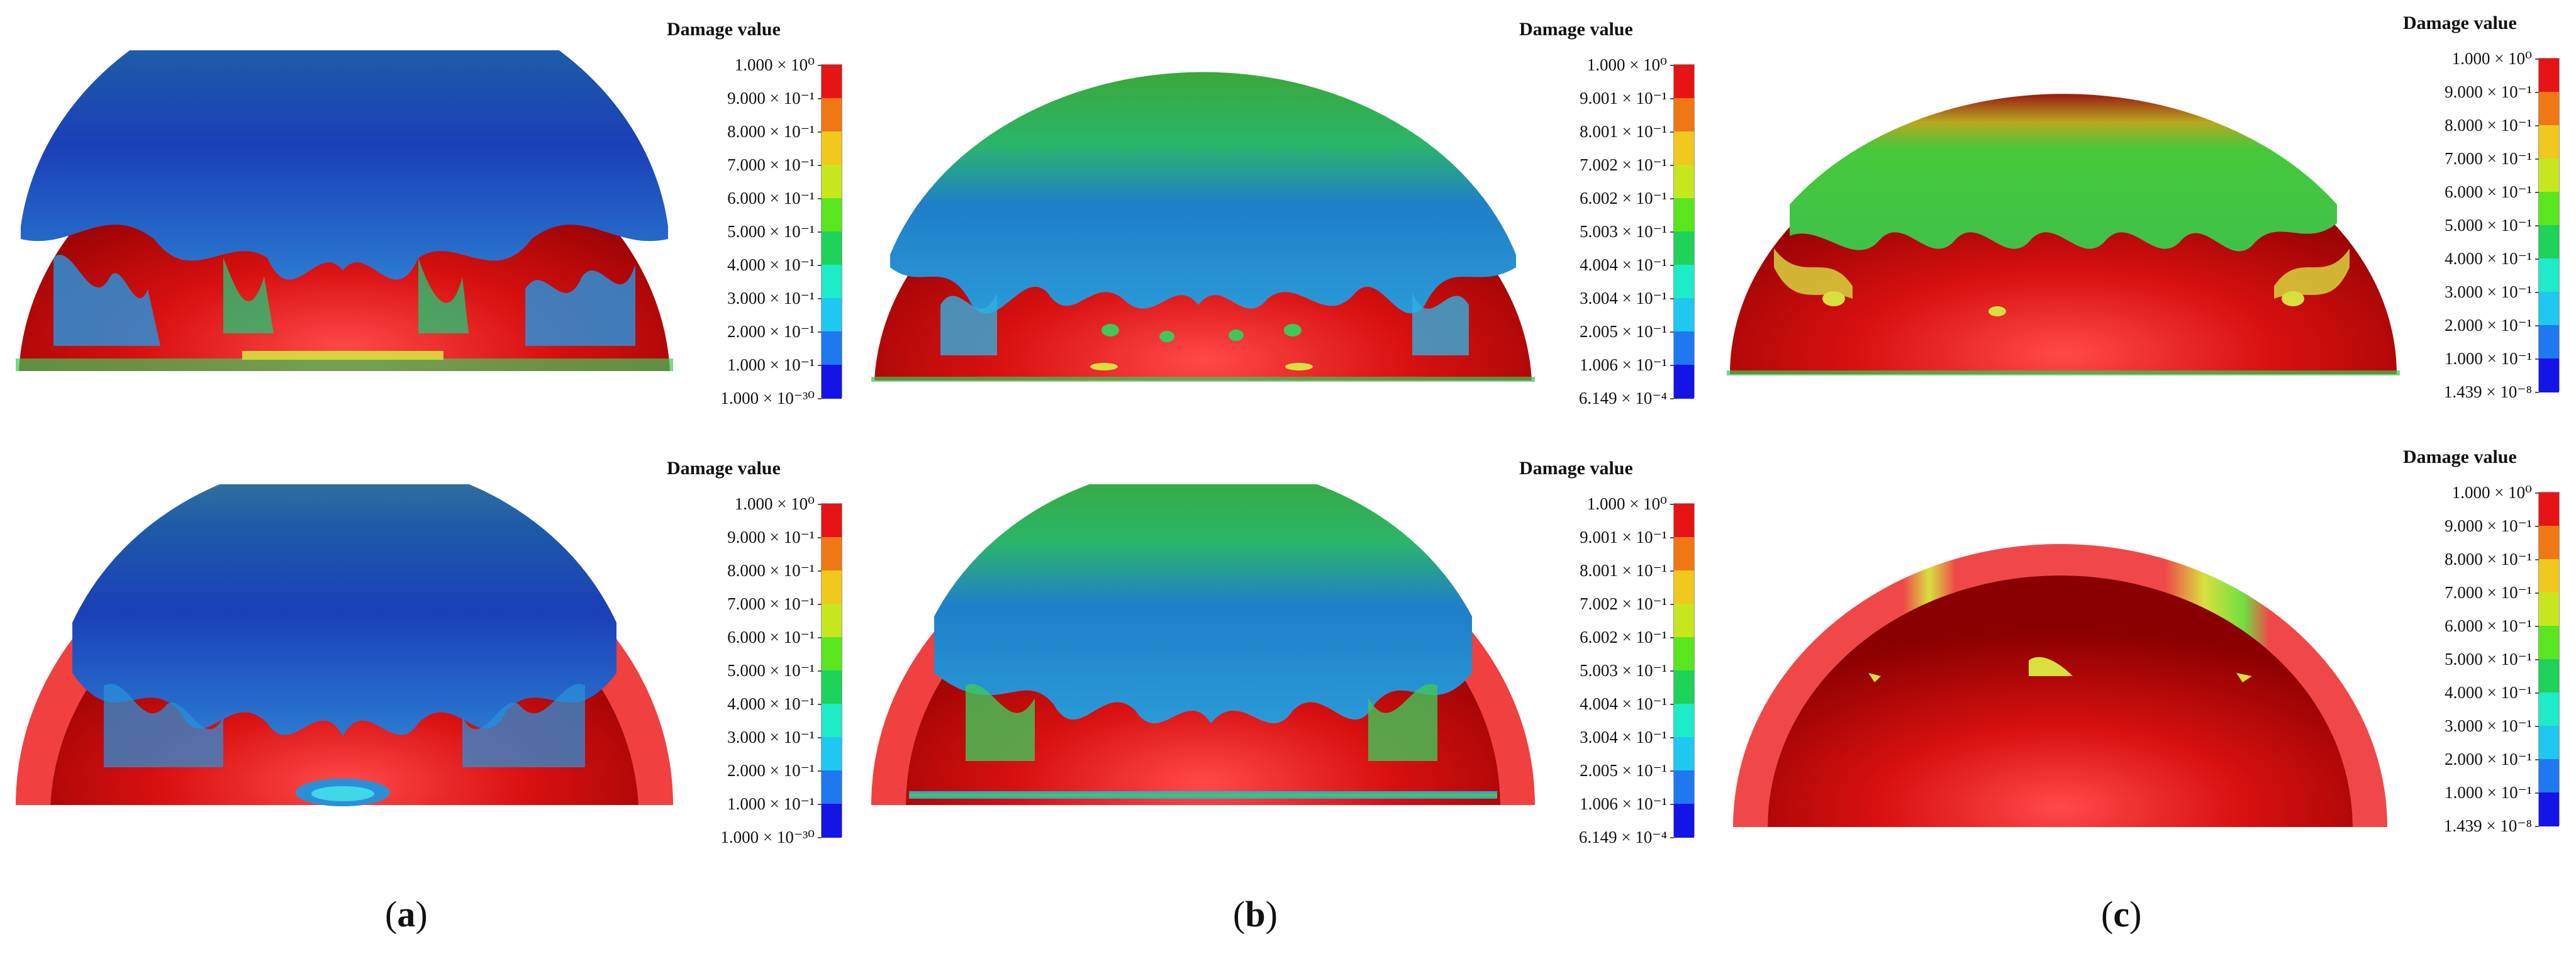  Describe the element at coordinates (1623, 198) in the screenshot. I see `scale-label: 6.002 × 10⁻¹` at that location.